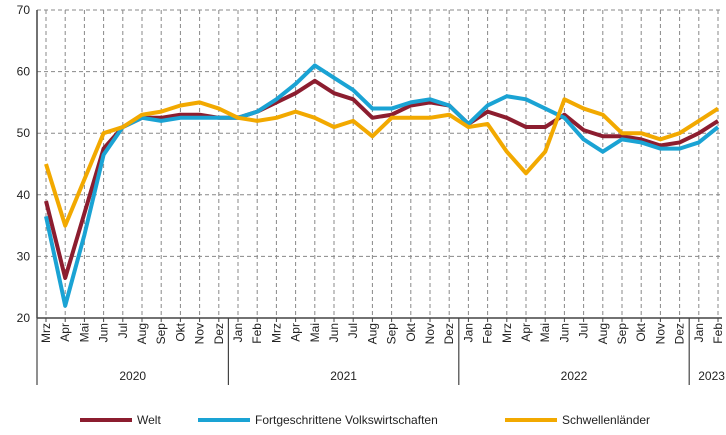 This screenshot has width=726, height=435. I want to click on y-tick-label: 50, so click(24, 133).